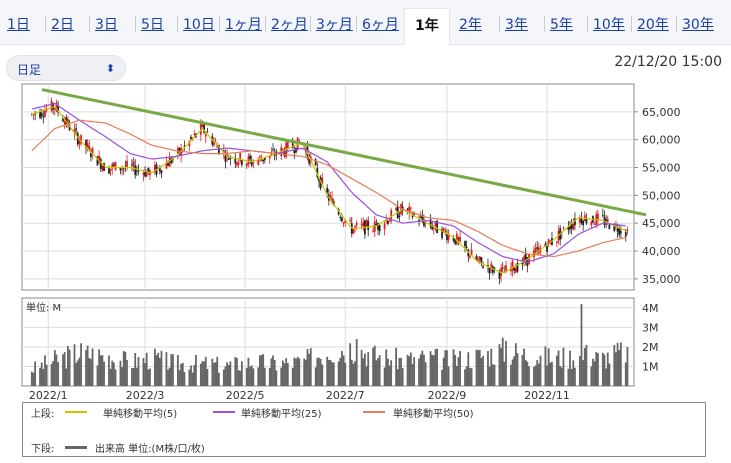 The height and width of the screenshot is (463, 731). I want to click on tab-1ヶ月: 1ヶ月, so click(243, 25).